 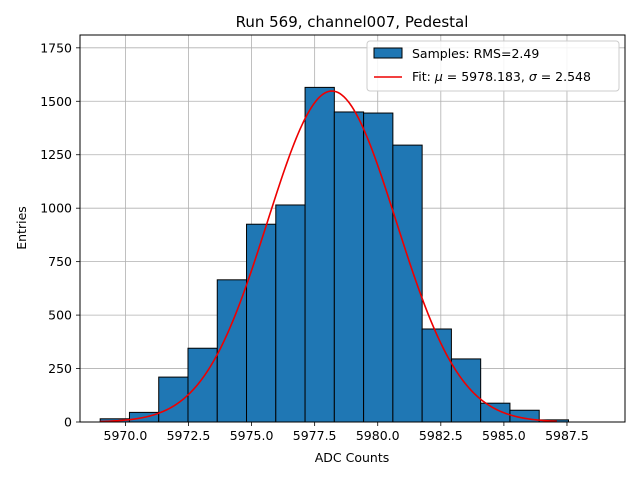 What do you see at coordinates (126, 435) in the screenshot?
I see `x-tick-label: 5970.0` at bounding box center [126, 435].